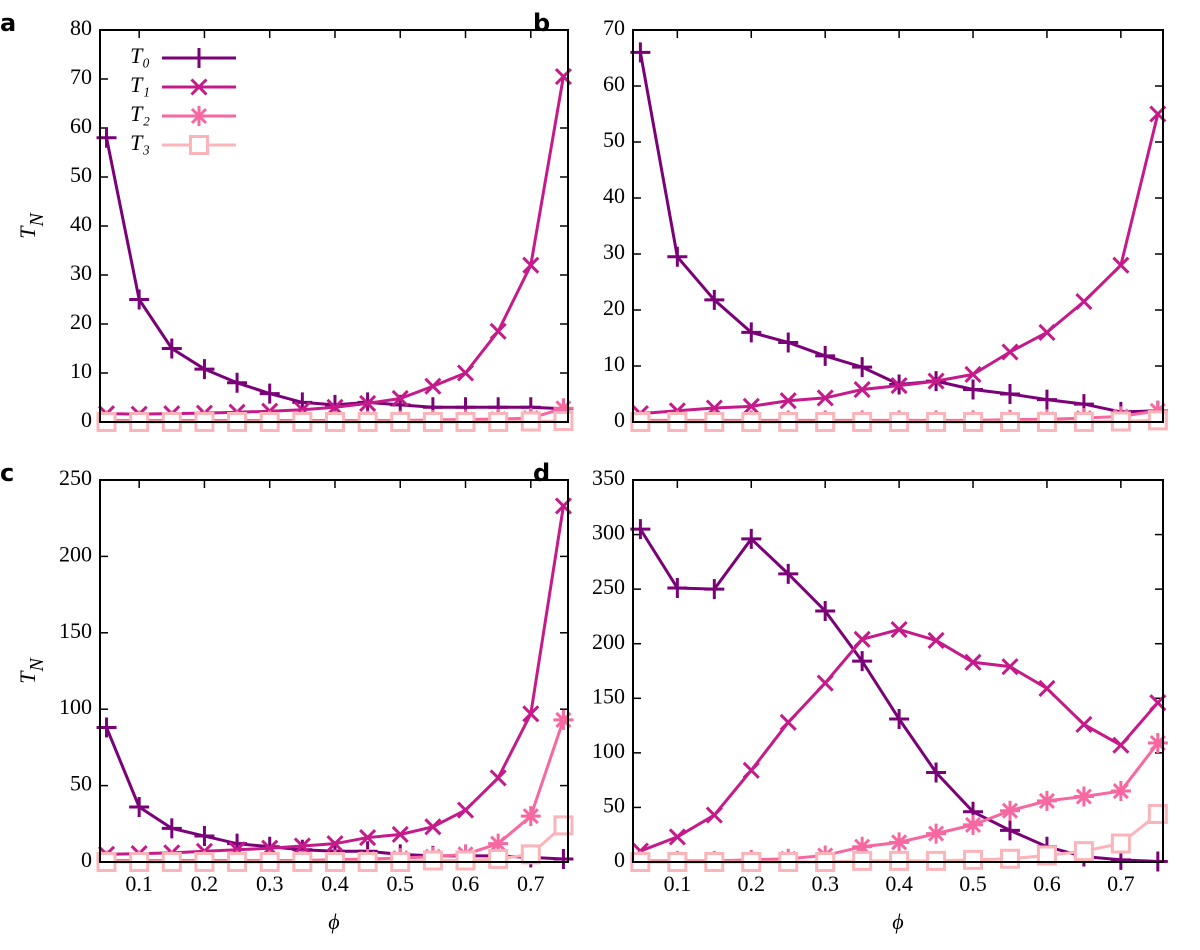 This screenshot has height=950, width=1200. I want to click on y-tick-label: 300, so click(608, 532).